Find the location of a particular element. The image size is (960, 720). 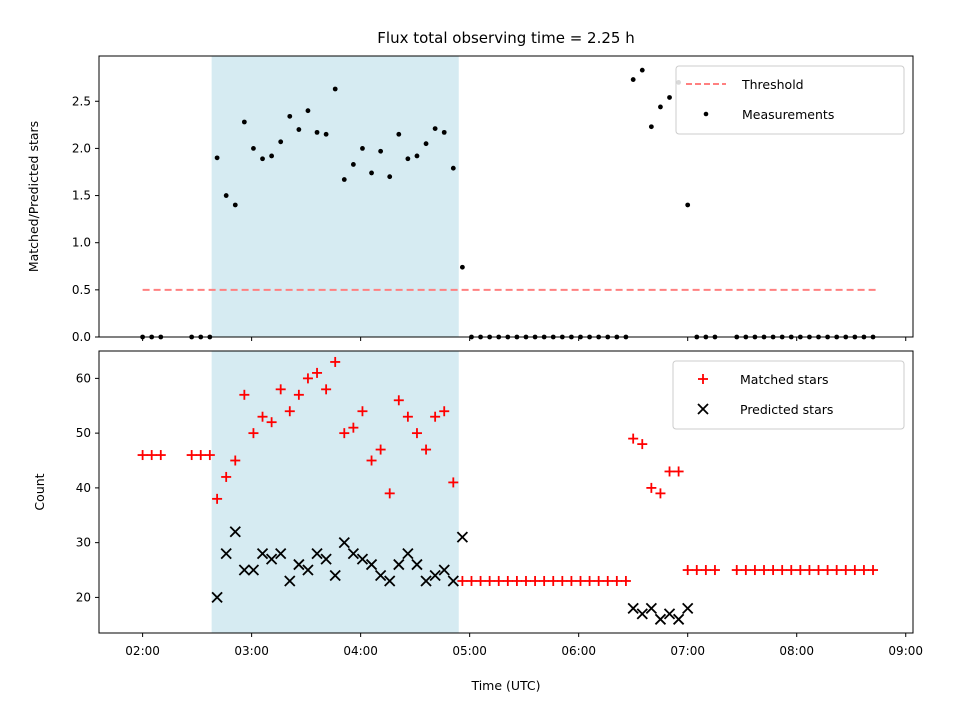

legend-matched-swatch is located at coordinates (703, 379).